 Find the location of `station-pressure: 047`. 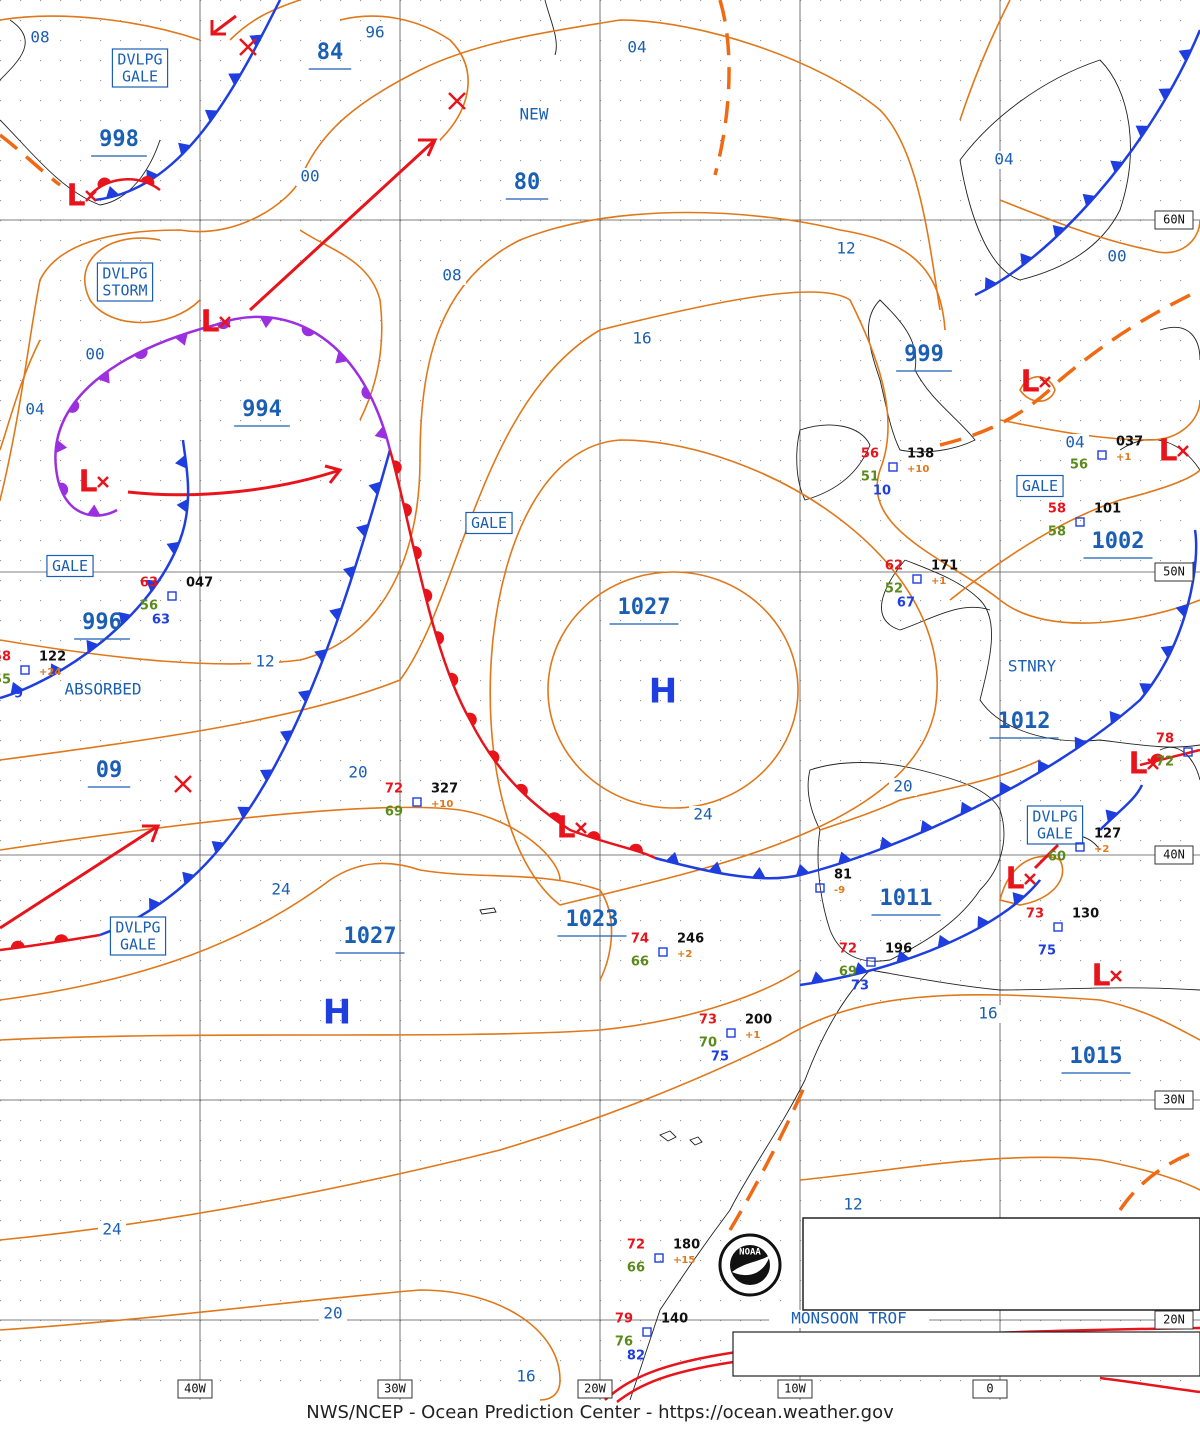

station-pressure: 047 is located at coordinates (199, 583).